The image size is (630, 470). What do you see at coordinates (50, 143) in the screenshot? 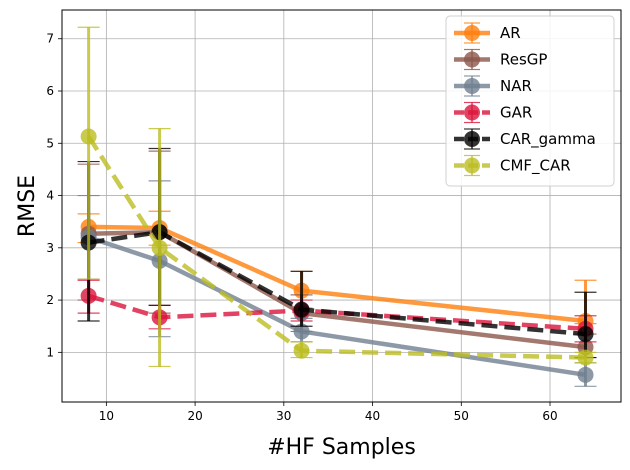
I see `y-tick-label: 5` at bounding box center [50, 143].